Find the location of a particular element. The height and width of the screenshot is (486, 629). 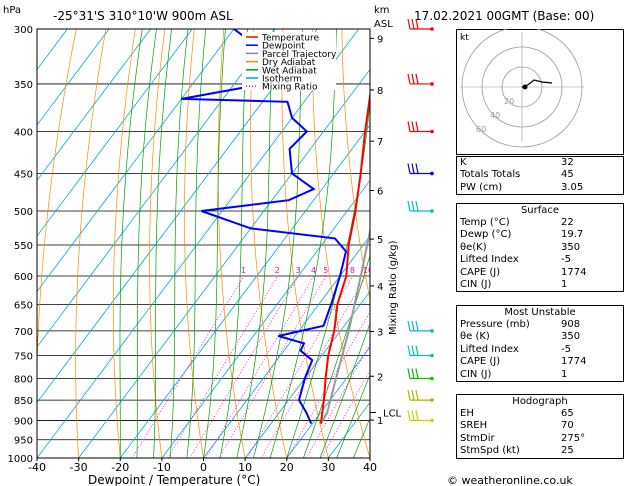

table-row: SREH 70 is located at coordinates (540, 426).